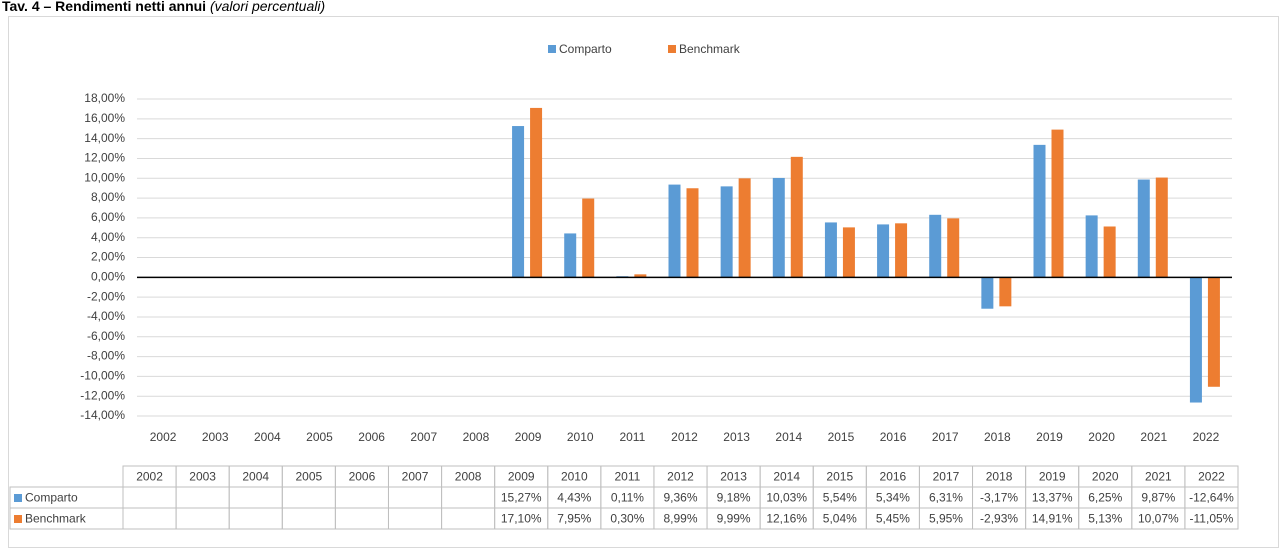 This screenshot has height=553, width=1284. I want to click on table-header: 2014, so click(786, 477).